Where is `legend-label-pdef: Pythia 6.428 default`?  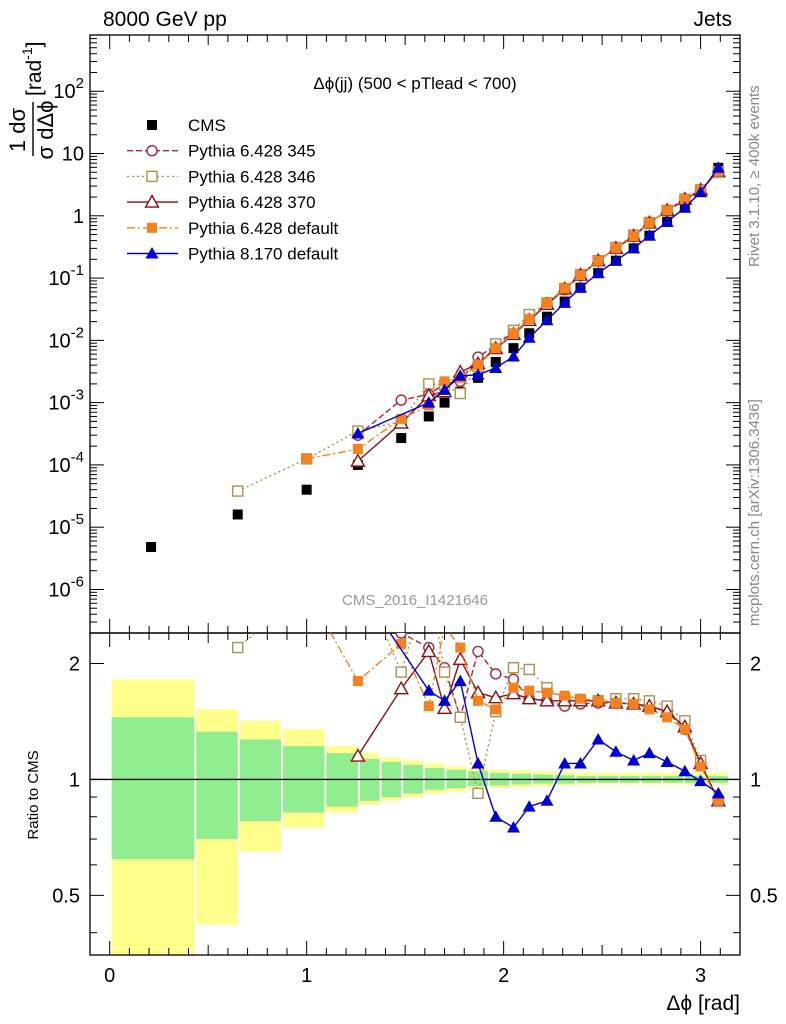
legend-label-pdef: Pythia 6.428 default is located at coordinates (263, 228).